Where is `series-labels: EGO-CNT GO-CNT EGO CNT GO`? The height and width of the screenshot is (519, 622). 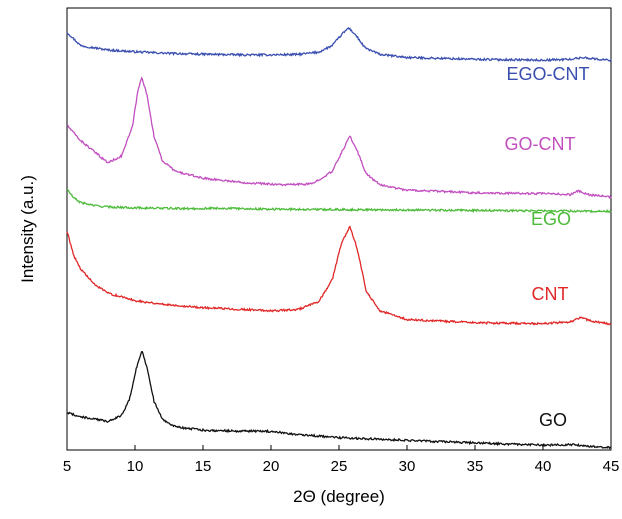
series-labels: EGO-CNT GO-CNT EGO CNT GO is located at coordinates (547, 247).